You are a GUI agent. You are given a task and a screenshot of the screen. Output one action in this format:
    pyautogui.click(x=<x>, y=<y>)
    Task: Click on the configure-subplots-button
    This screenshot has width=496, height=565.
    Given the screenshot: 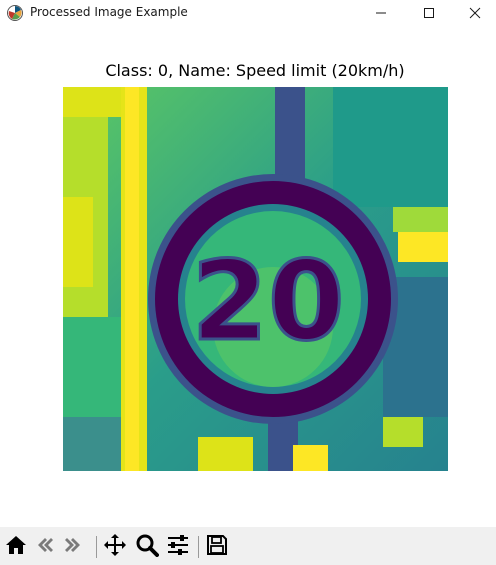 What is the action you would take?
    pyautogui.click(x=178, y=547)
    